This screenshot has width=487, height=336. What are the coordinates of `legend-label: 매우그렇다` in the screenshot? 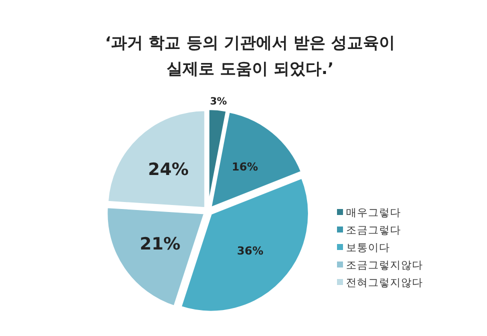 It's located at (373, 213).